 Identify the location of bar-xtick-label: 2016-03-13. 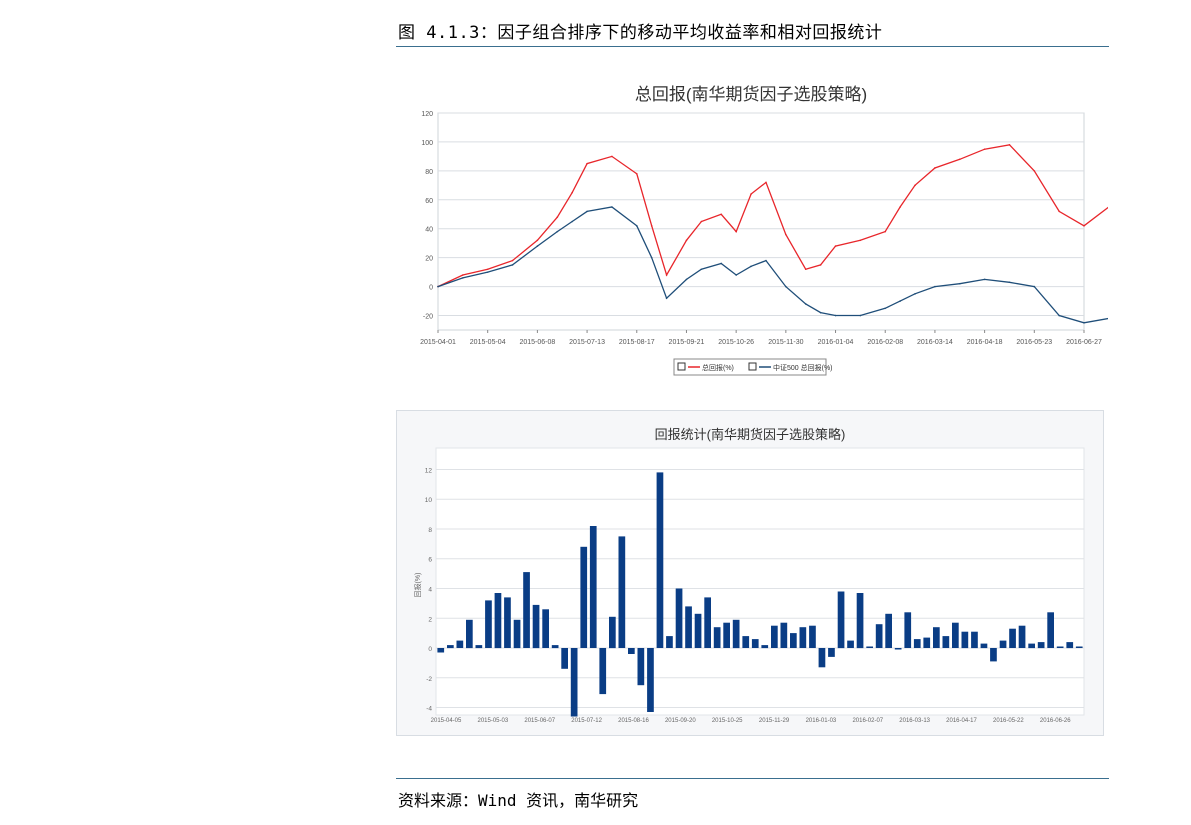
(914, 721).